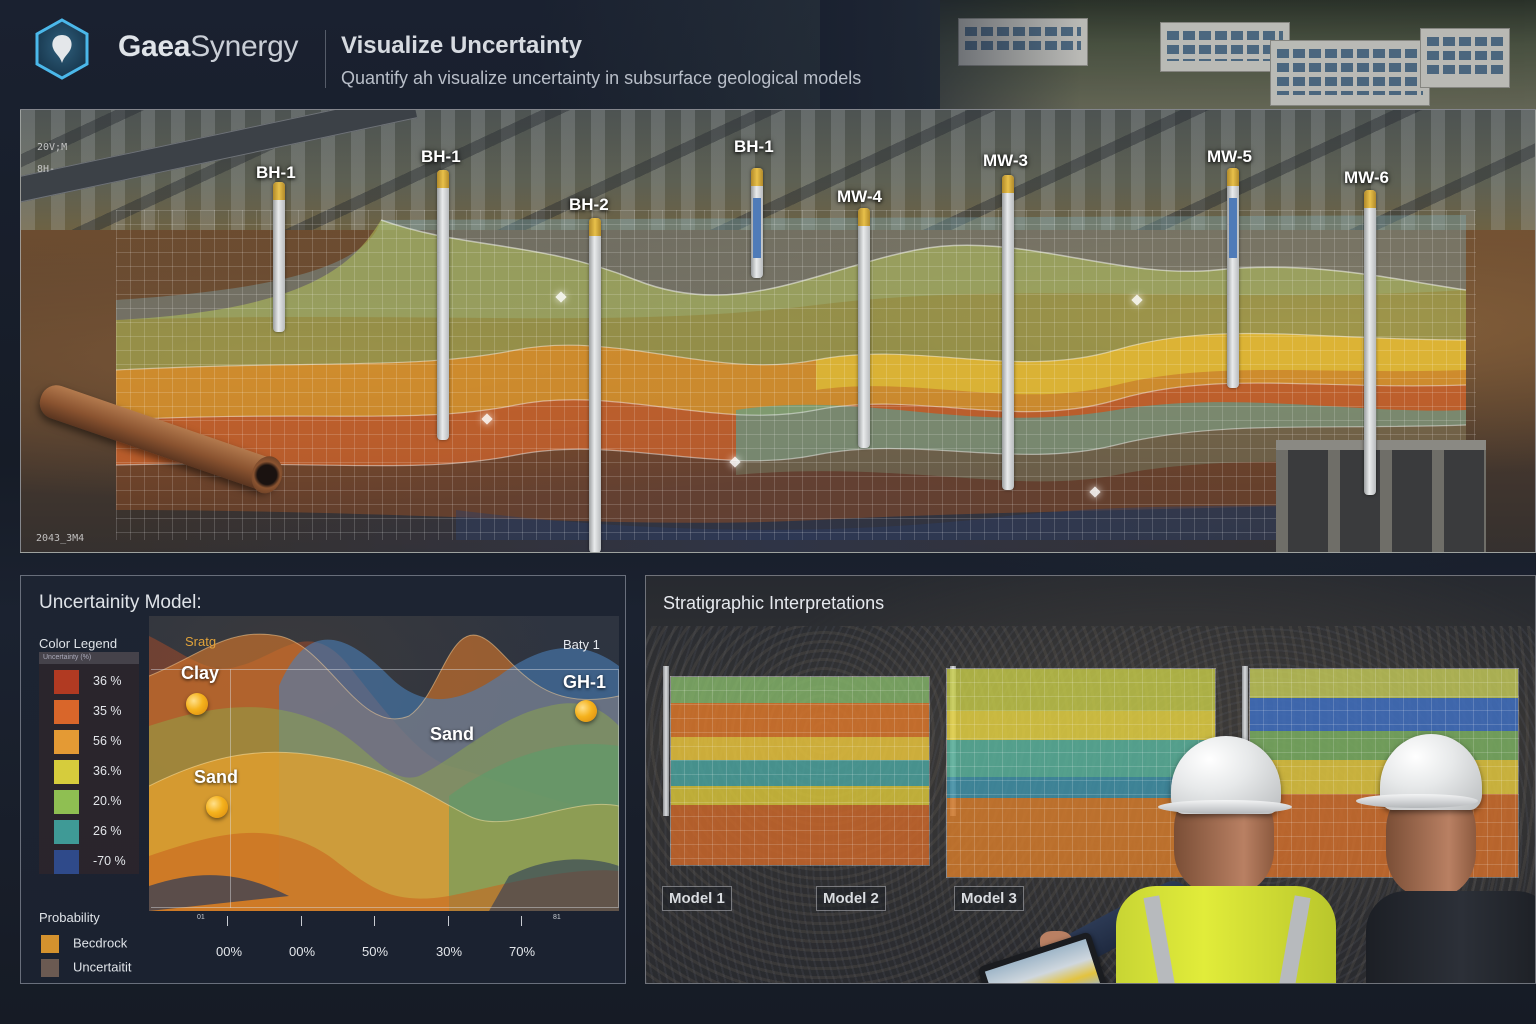  What do you see at coordinates (589, 204) in the screenshot?
I see `well-label: BH-2` at bounding box center [589, 204].